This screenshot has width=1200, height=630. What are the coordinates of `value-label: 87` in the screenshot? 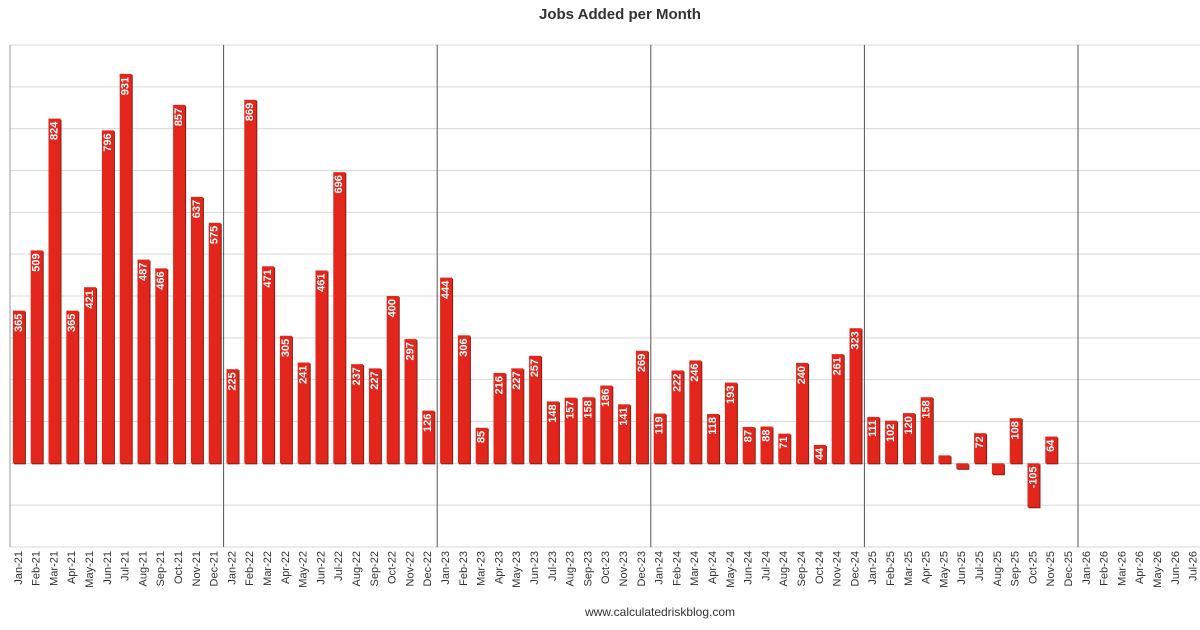 It's located at (749, 436).